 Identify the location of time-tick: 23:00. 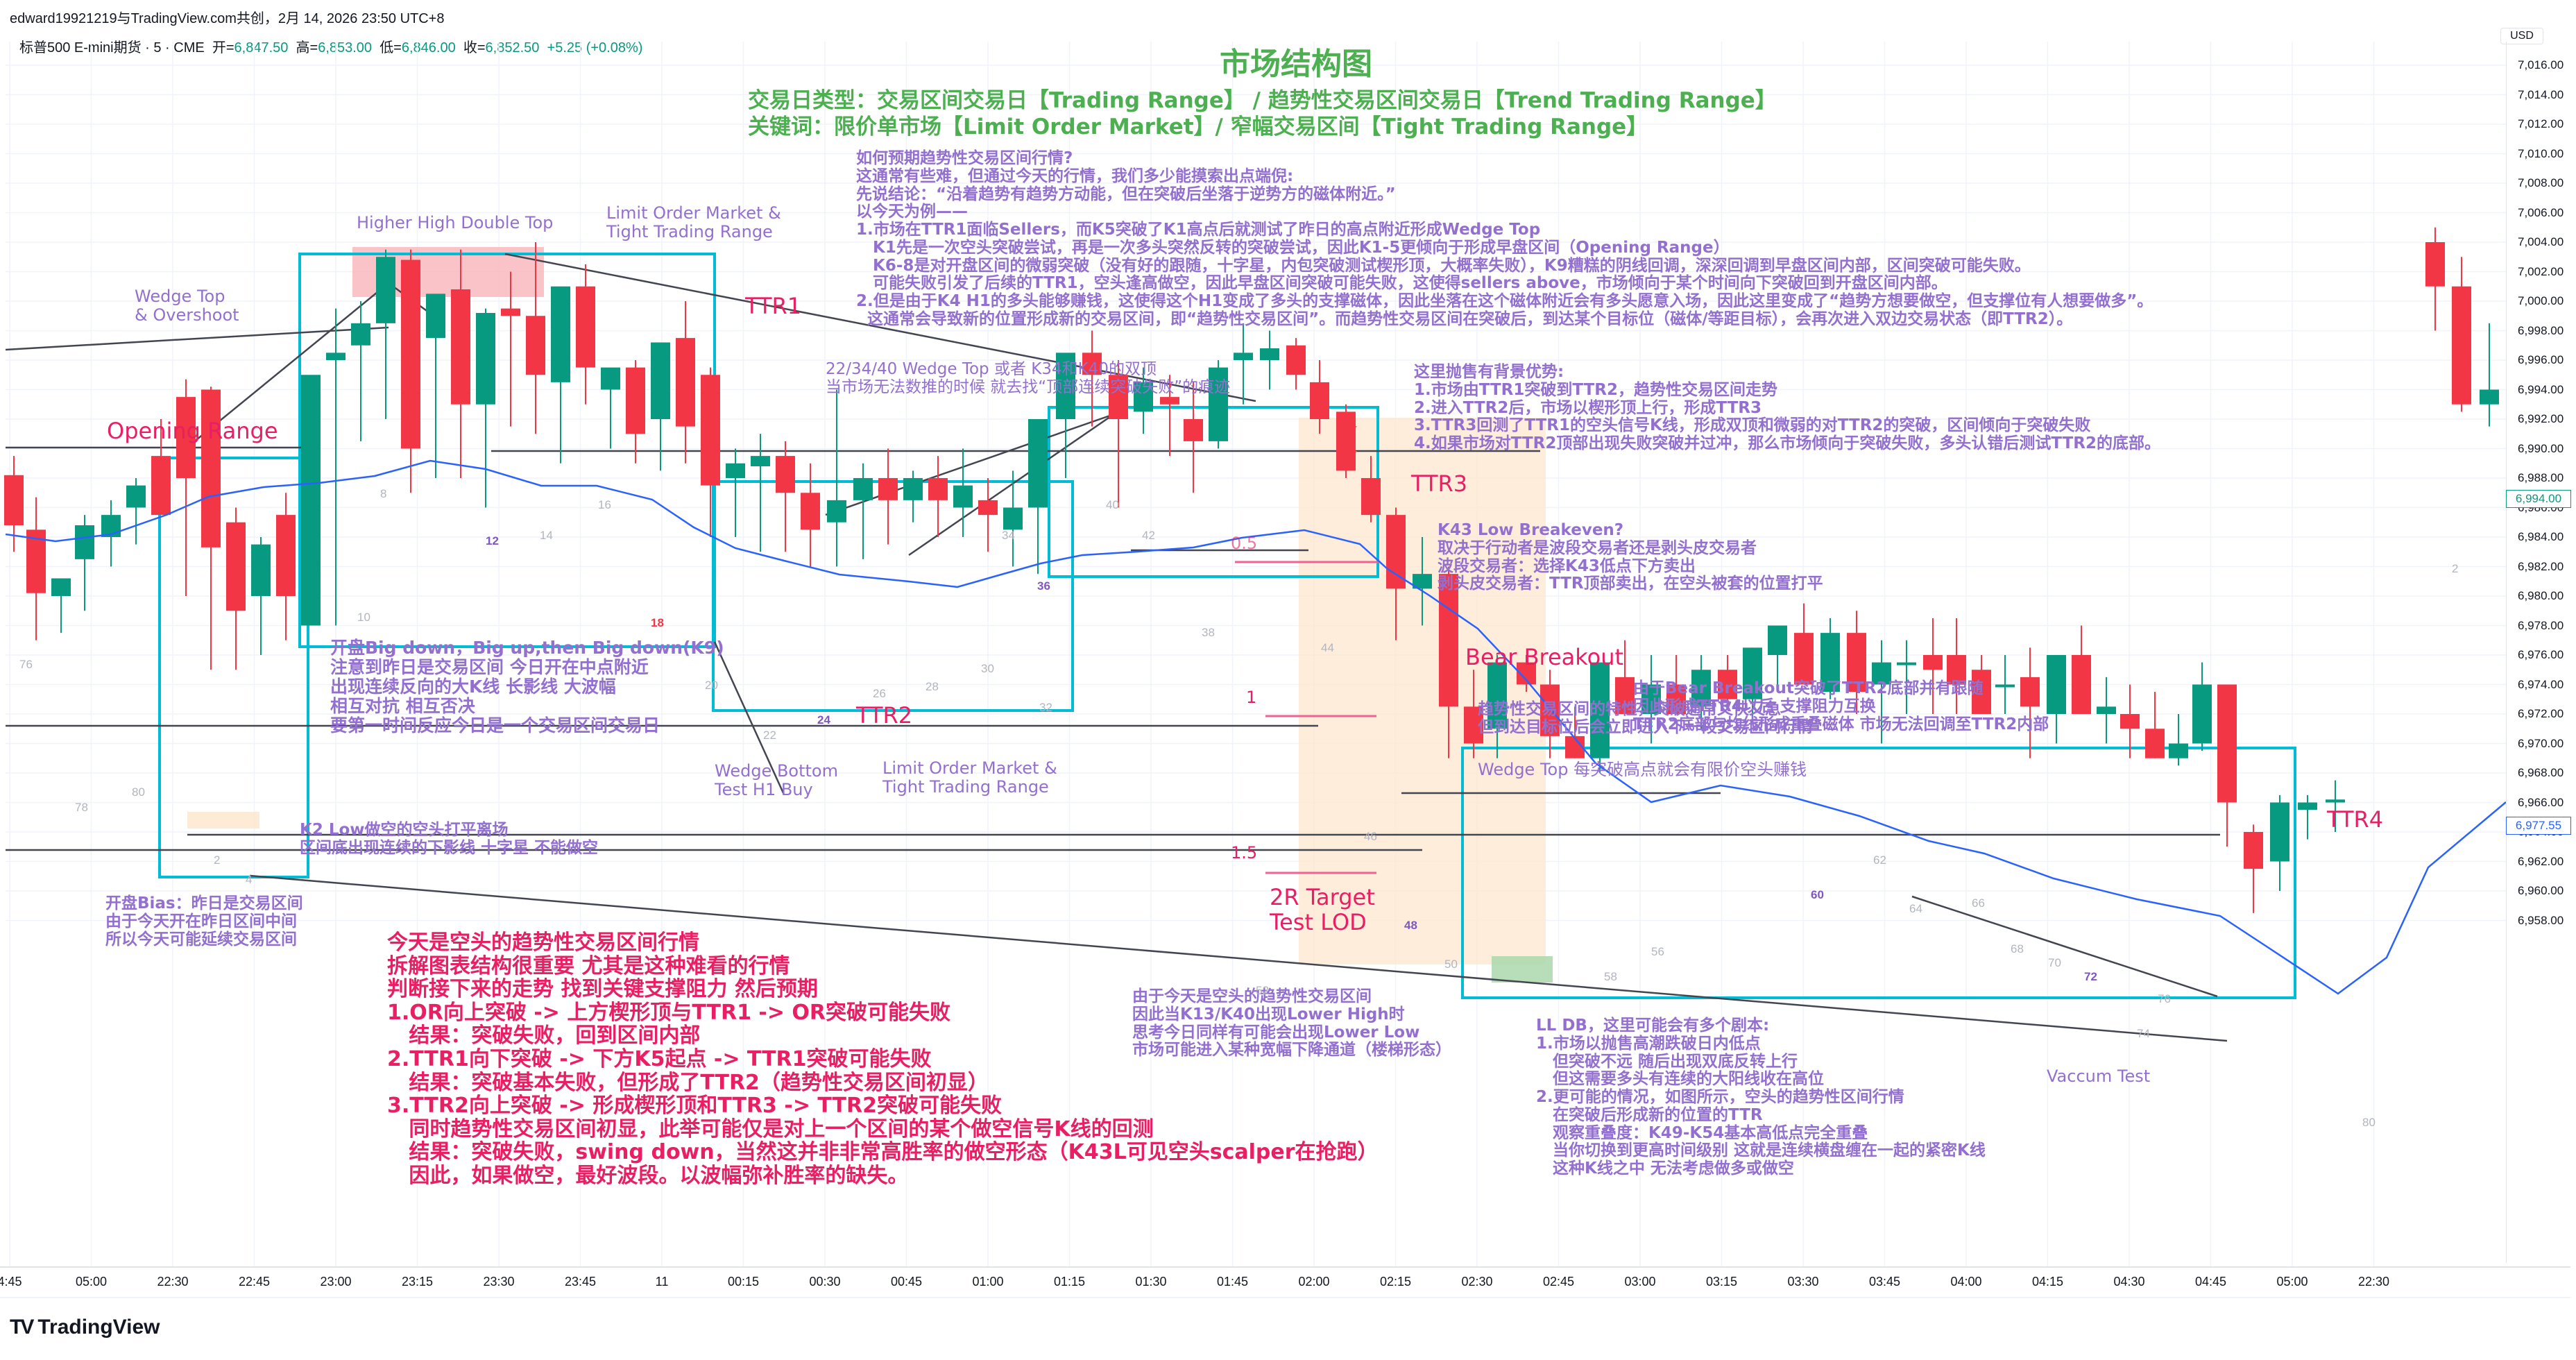
(336, 1282).